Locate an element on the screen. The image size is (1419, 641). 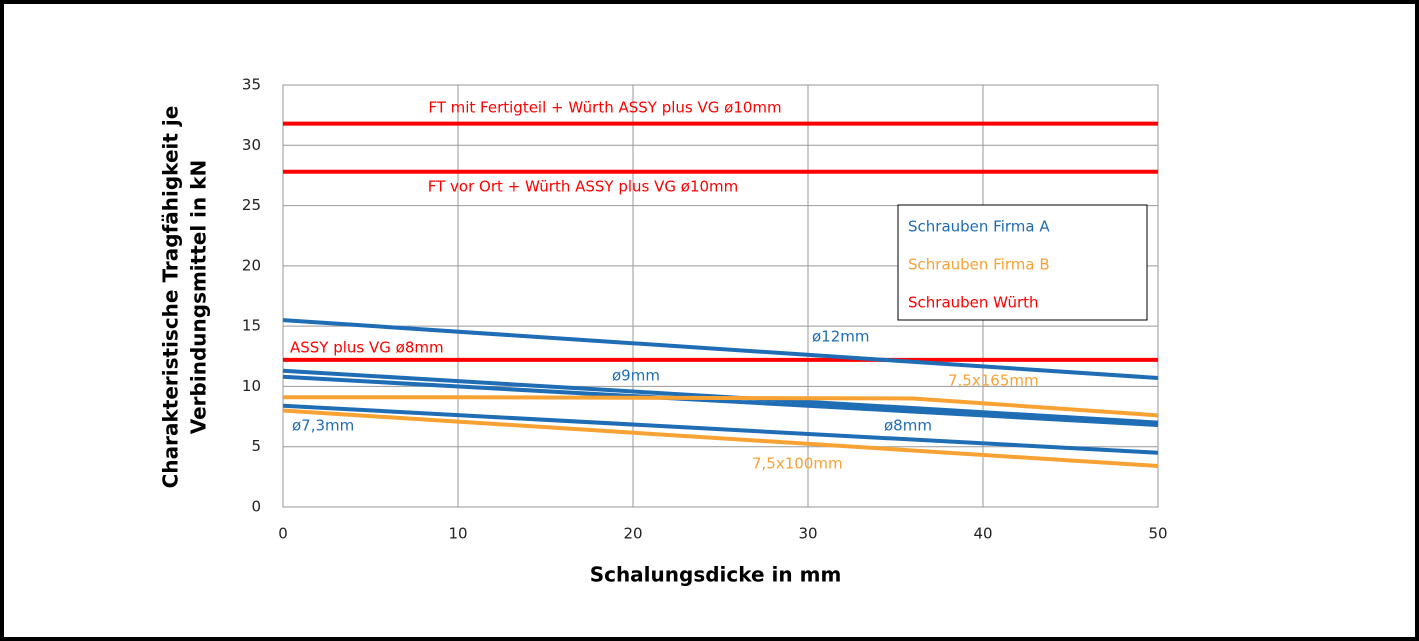
y-tick-label: 5 is located at coordinates (256, 446).